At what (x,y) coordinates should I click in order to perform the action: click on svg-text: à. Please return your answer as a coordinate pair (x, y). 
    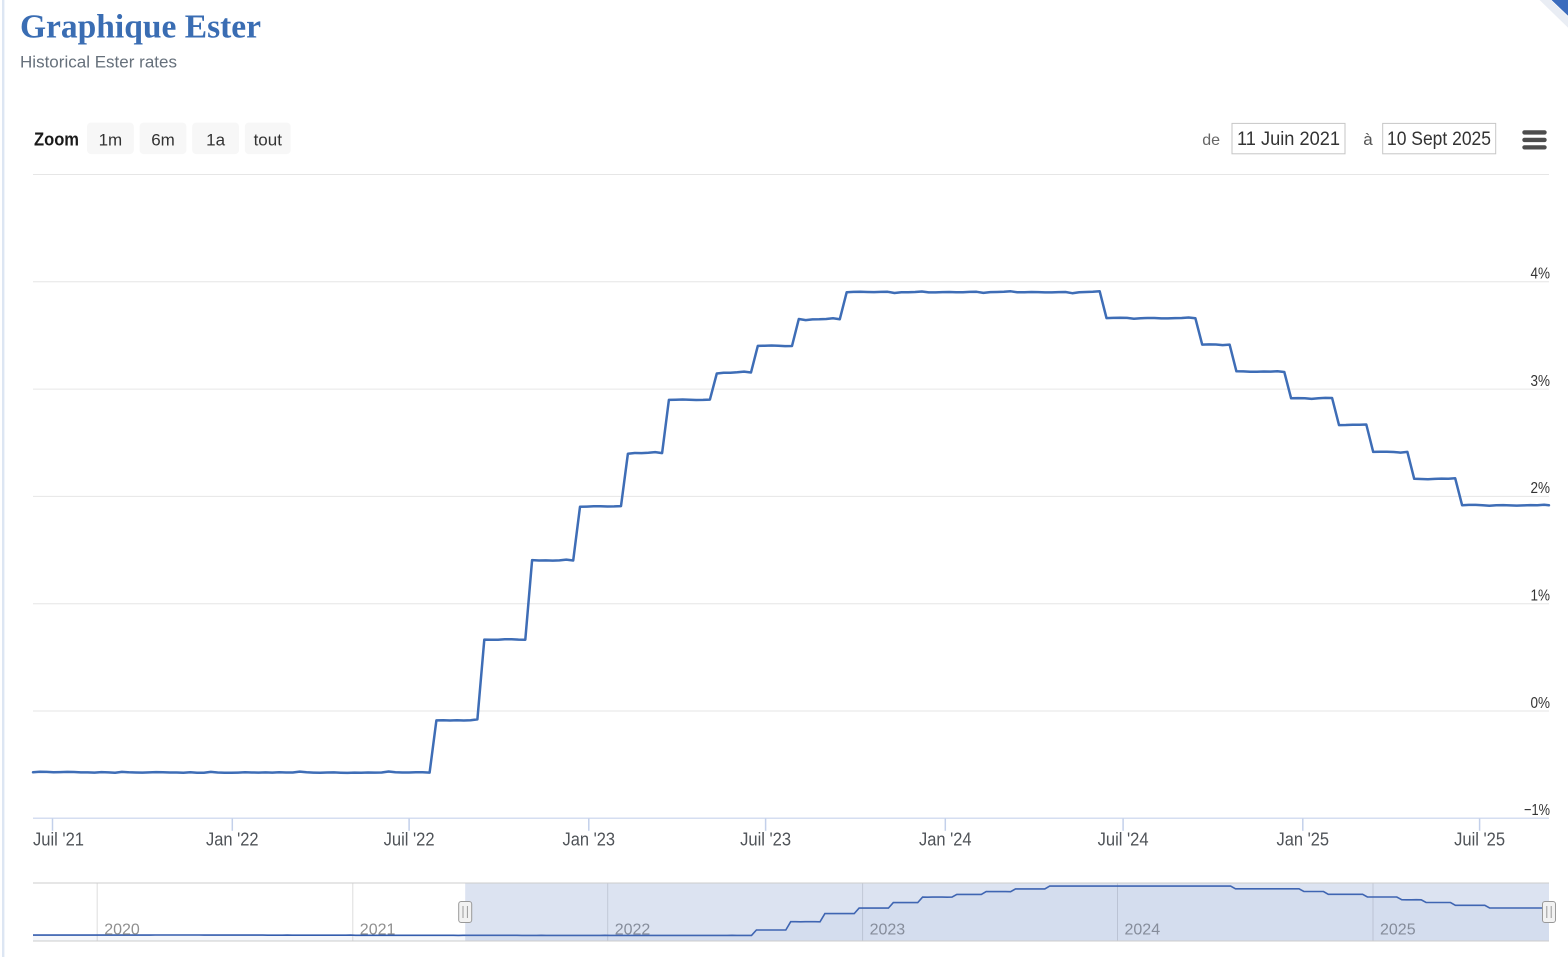
    Looking at the image, I should click on (1368, 139).